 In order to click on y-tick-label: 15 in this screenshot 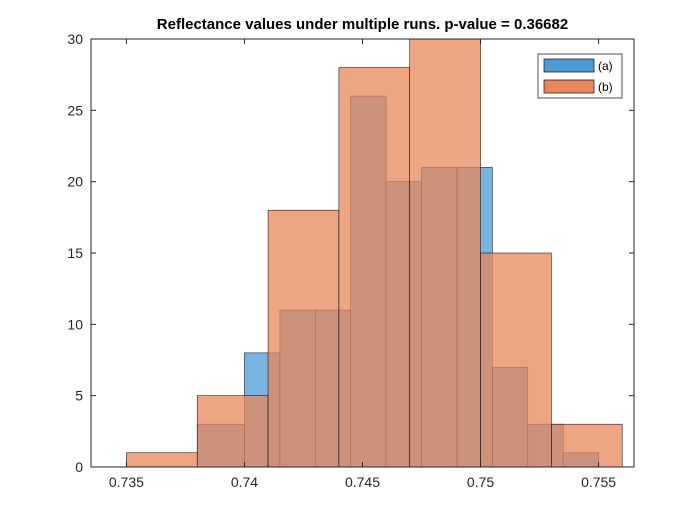, I will do `click(75, 253)`.